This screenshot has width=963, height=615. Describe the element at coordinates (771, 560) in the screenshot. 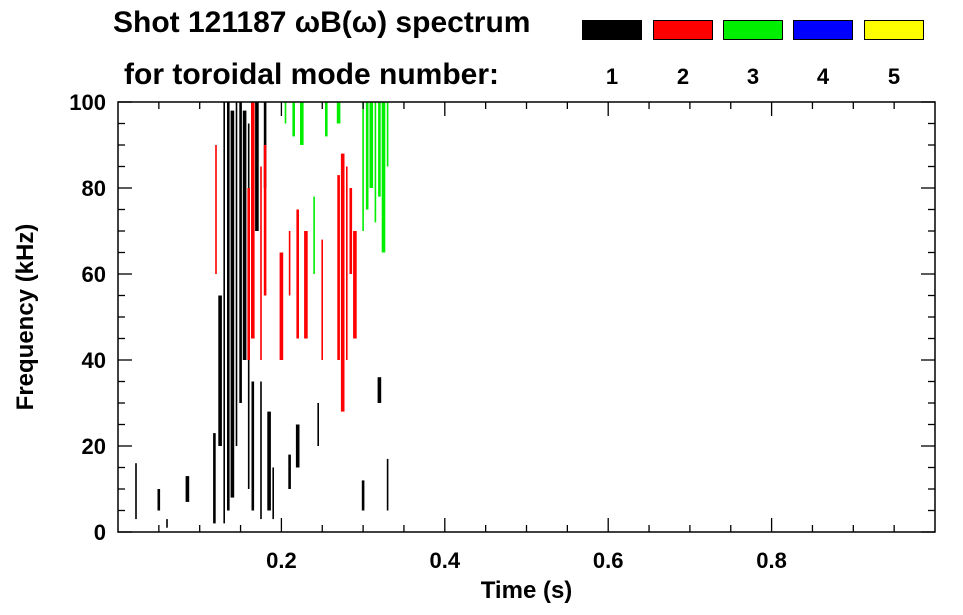

I see `x-tick-label: 0.8` at that location.